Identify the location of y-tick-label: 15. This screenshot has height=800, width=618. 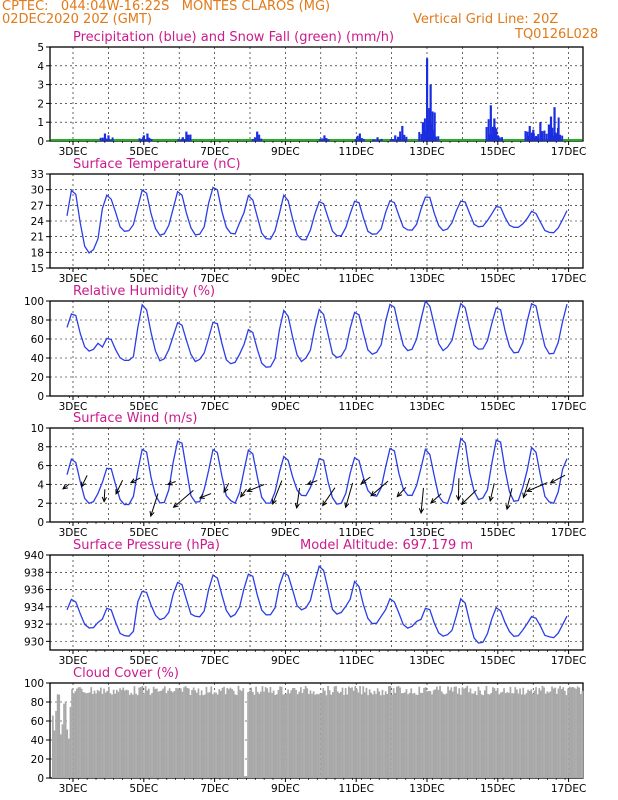
(37, 269).